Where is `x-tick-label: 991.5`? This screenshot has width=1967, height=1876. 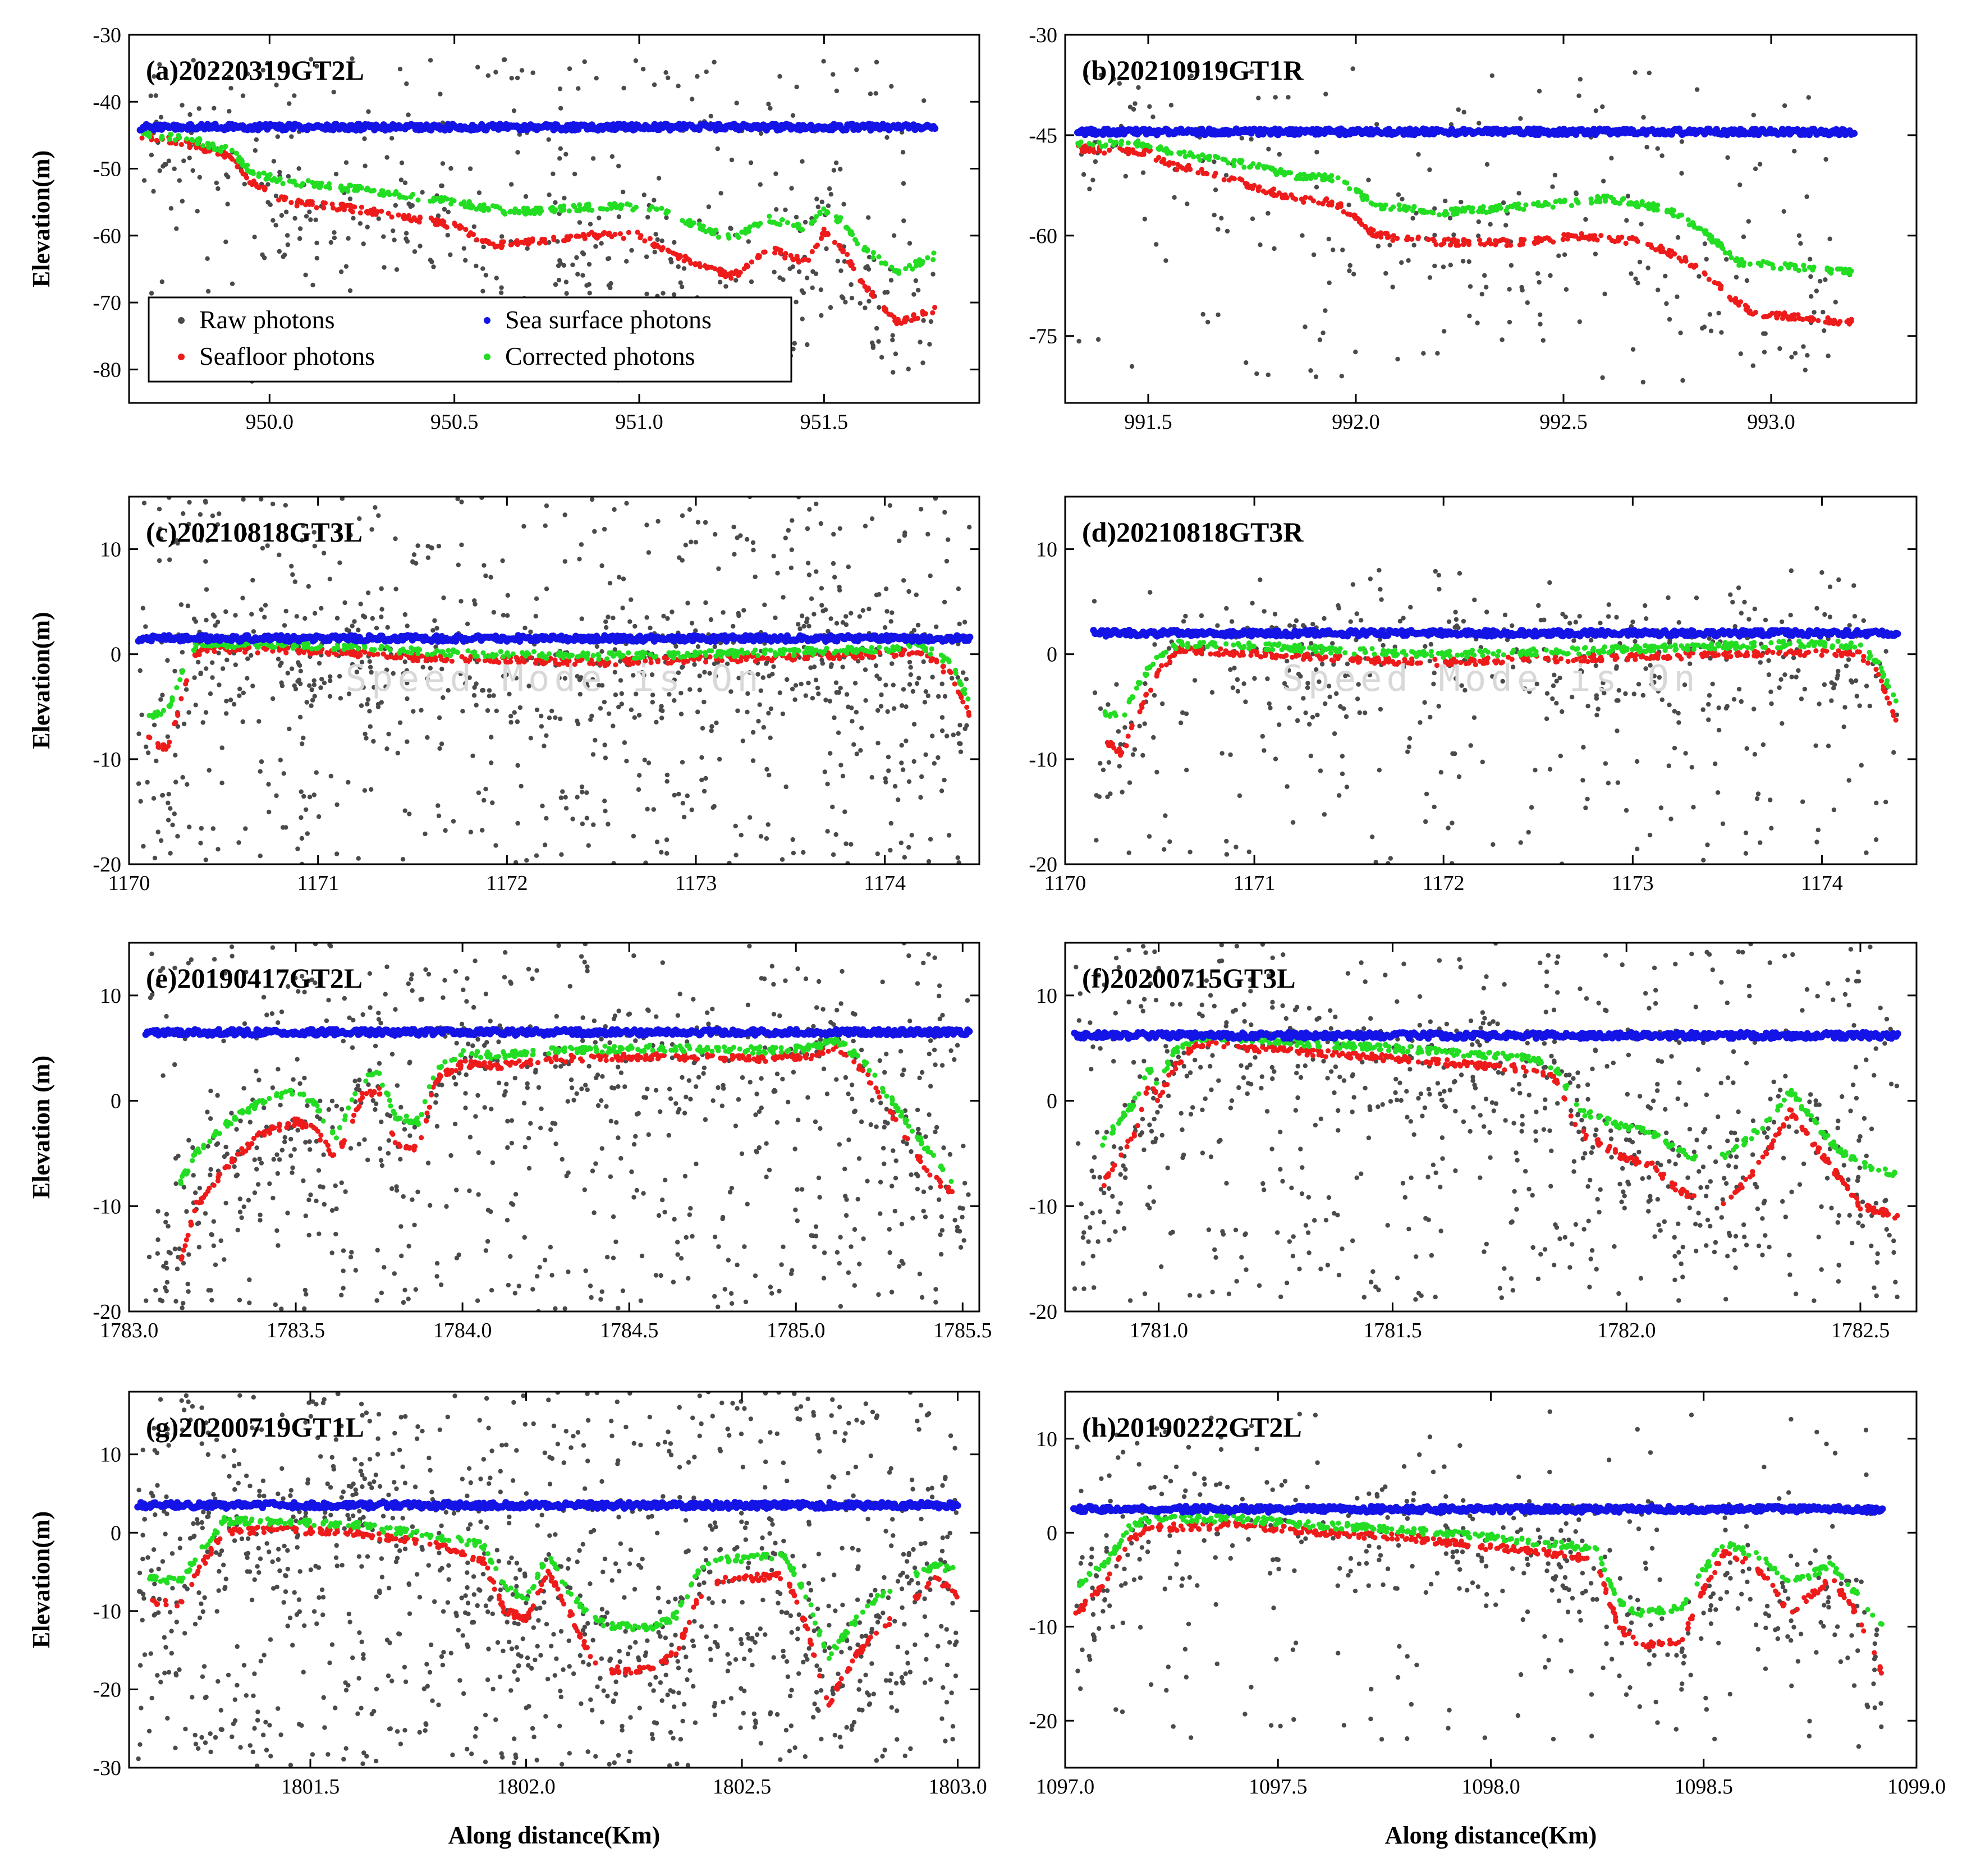
x-tick-label: 991.5 is located at coordinates (1148, 422).